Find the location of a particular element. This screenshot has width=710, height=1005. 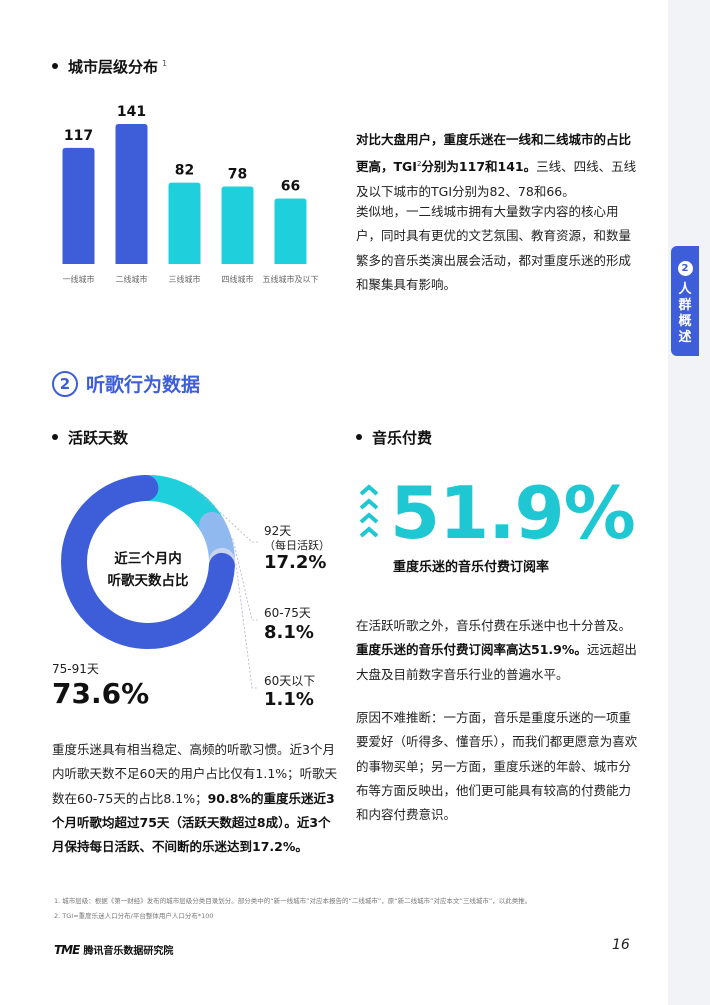

footnote-2: 2. TGI=重度乐迷人口分布/平台整体用户人口分布*100 is located at coordinates (134, 916).